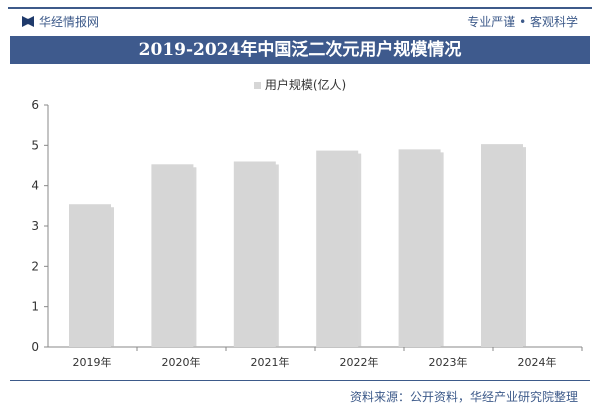  I want to click on x-tick-label: 2023年, so click(448, 362).